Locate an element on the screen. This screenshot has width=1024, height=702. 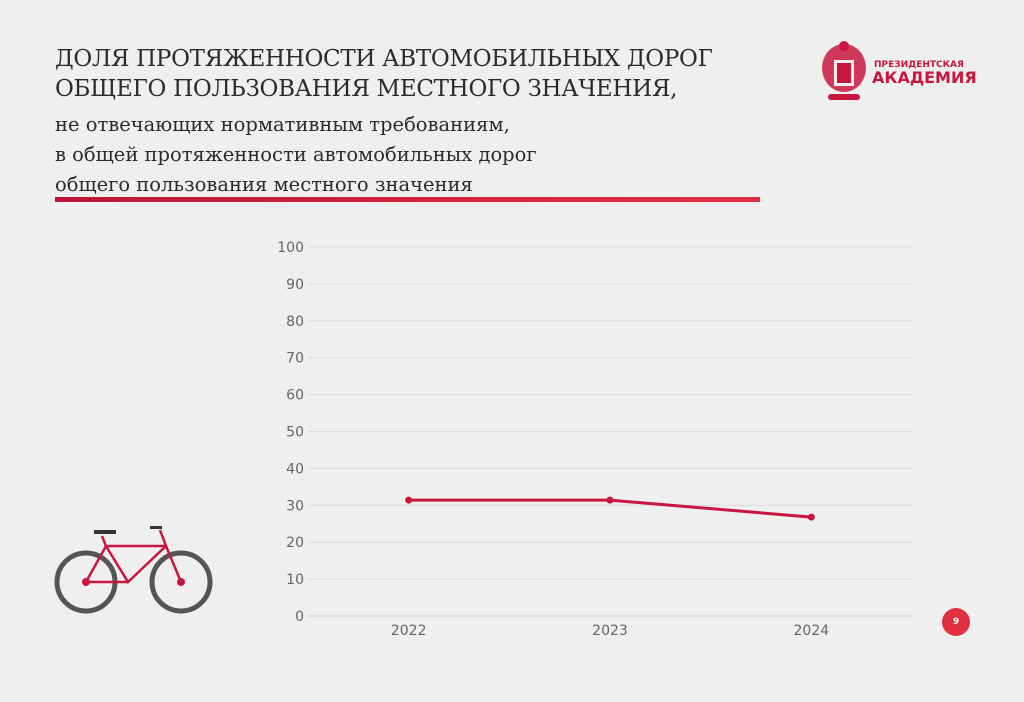
y-tick-label: 50 is located at coordinates (295, 433).